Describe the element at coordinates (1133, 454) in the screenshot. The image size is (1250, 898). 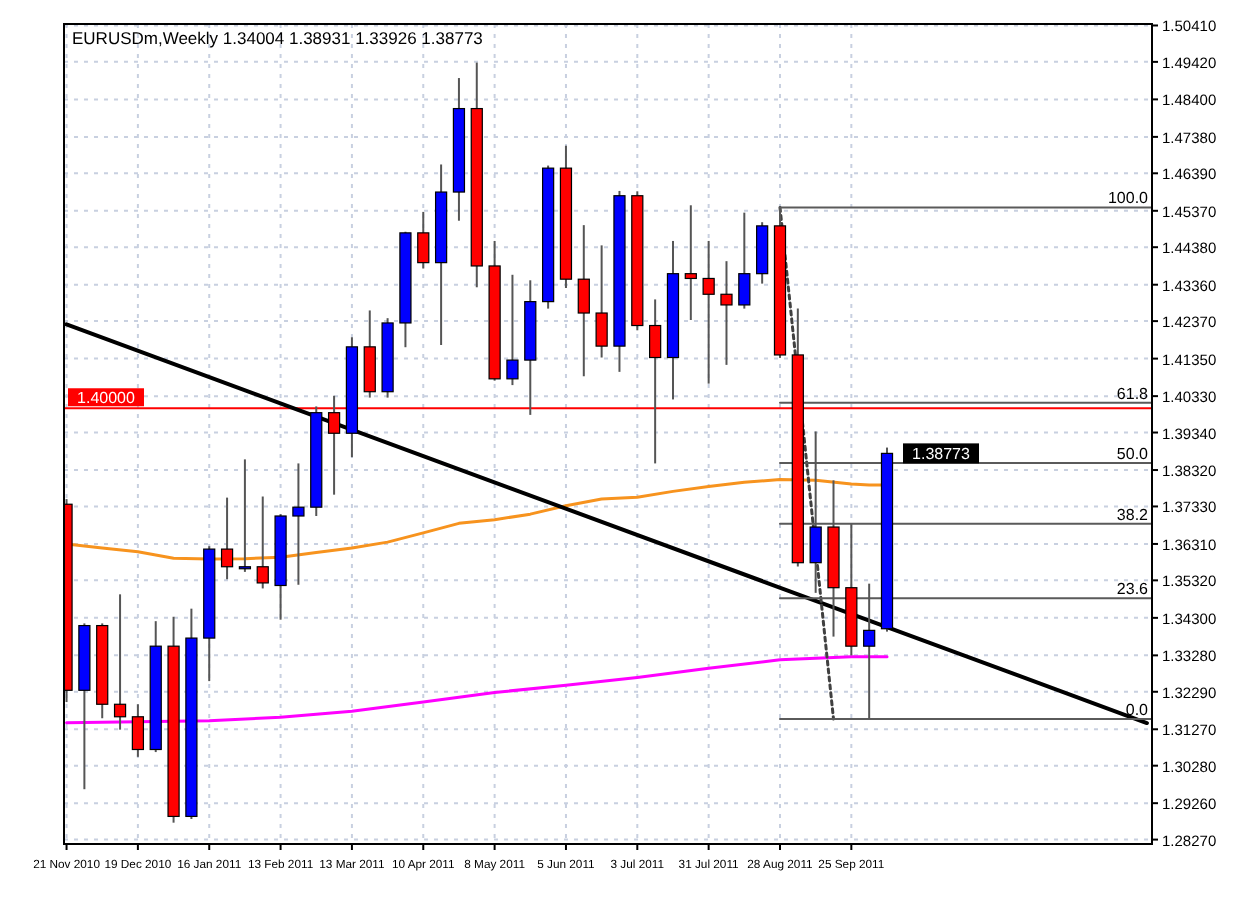
I see `series-label: 50.0` at that location.